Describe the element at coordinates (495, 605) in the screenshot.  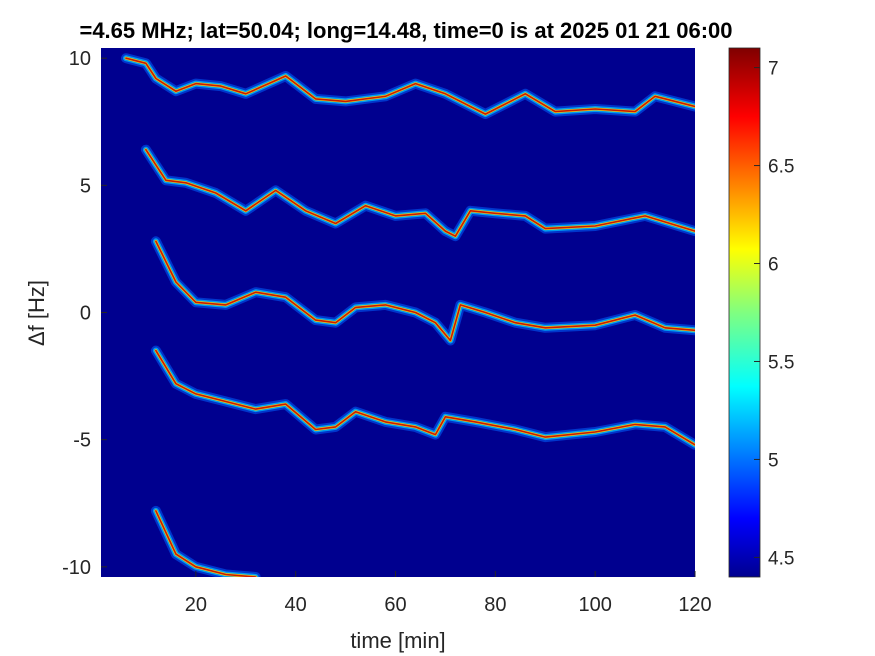
I see `x-tick-label: 80` at that location.